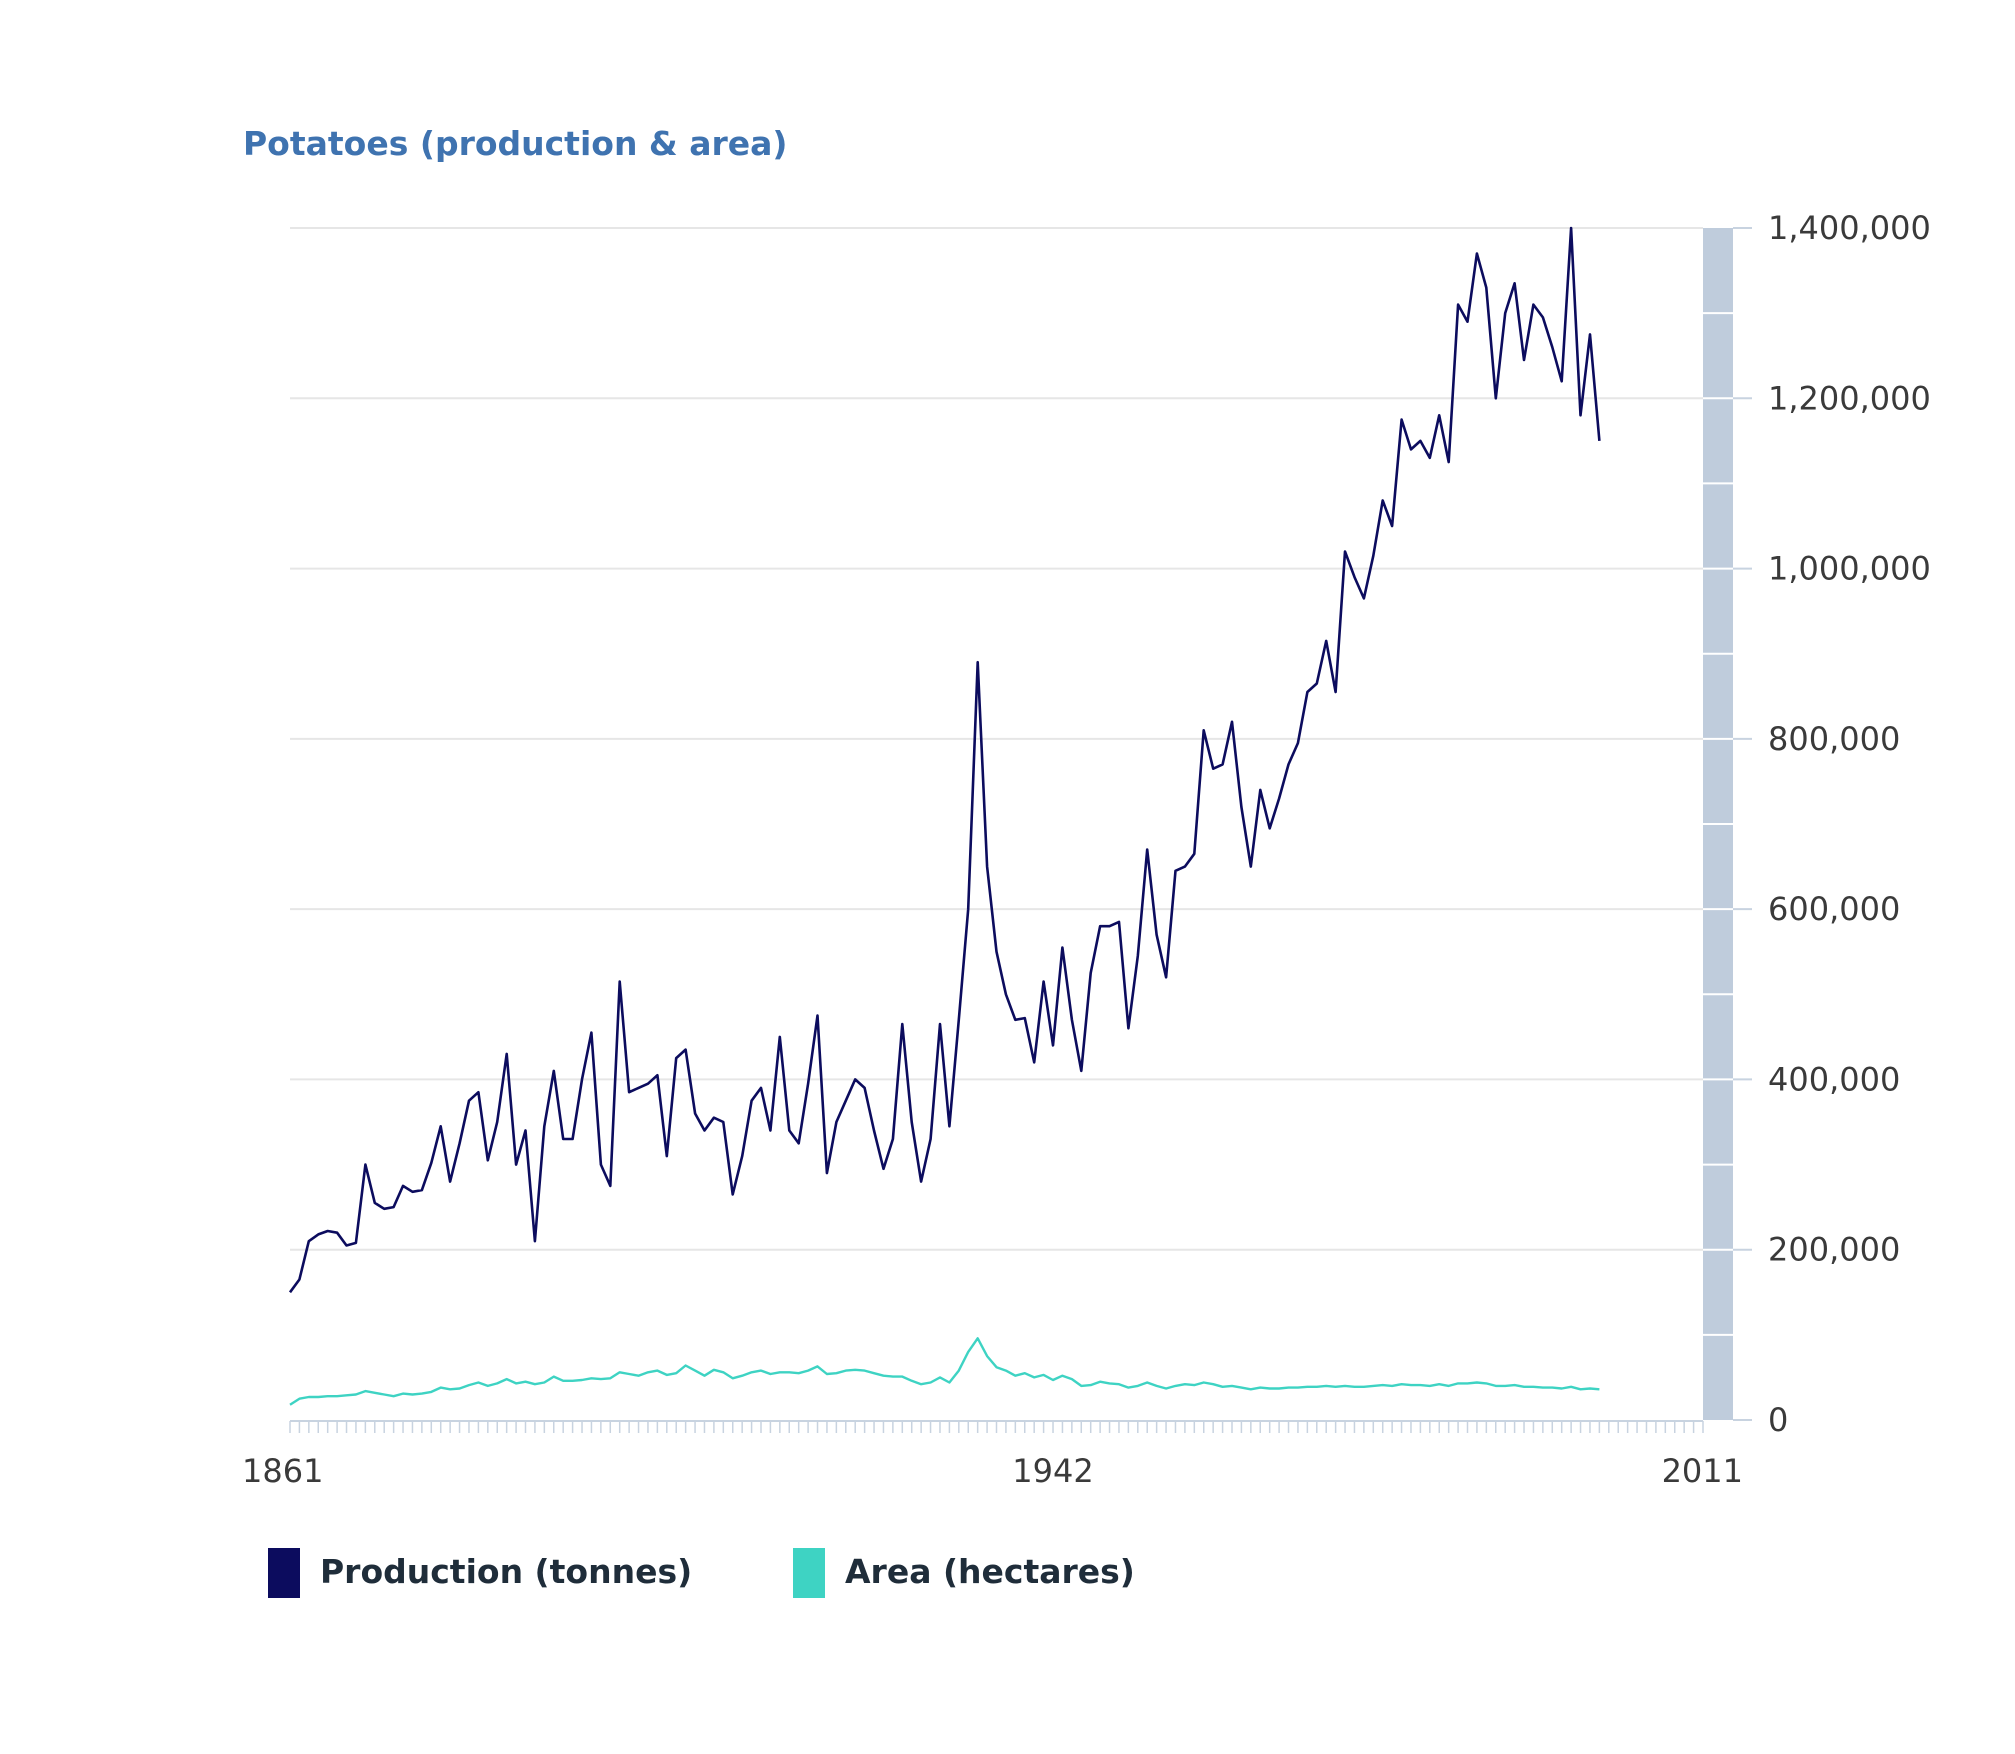 This screenshot has width=2015, height=1754. Describe the element at coordinates (1834, 1079) in the screenshot. I see `y-tick-label: 400,000` at that location.